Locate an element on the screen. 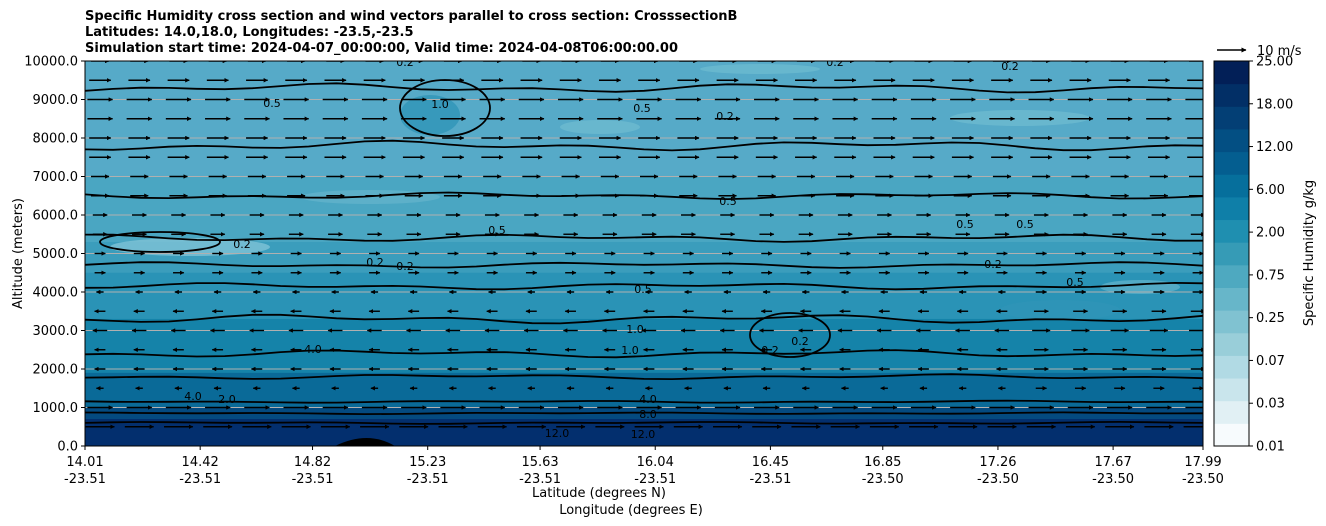 The width and height of the screenshot is (1326, 526). x-tick-label-lat: 14.82 is located at coordinates (312, 462).